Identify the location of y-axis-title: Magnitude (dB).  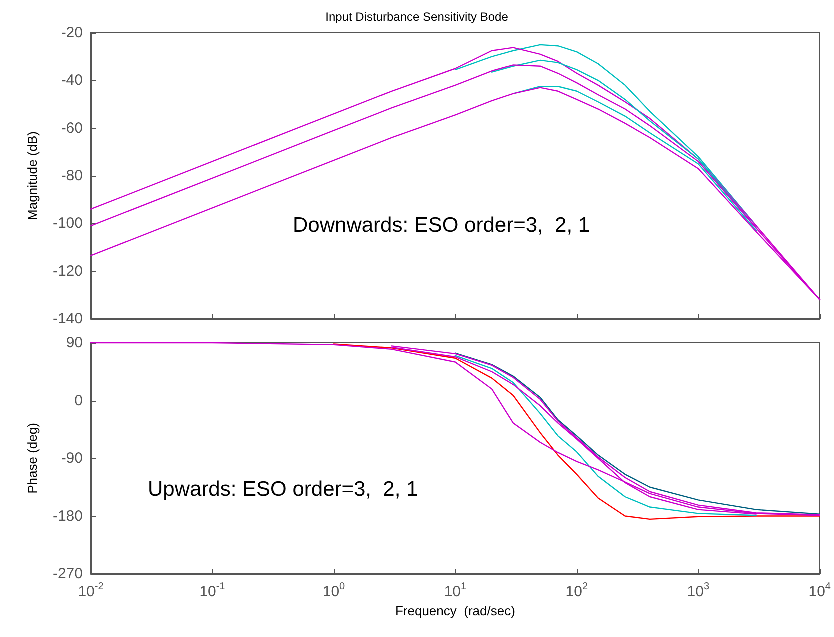
(32, 176).